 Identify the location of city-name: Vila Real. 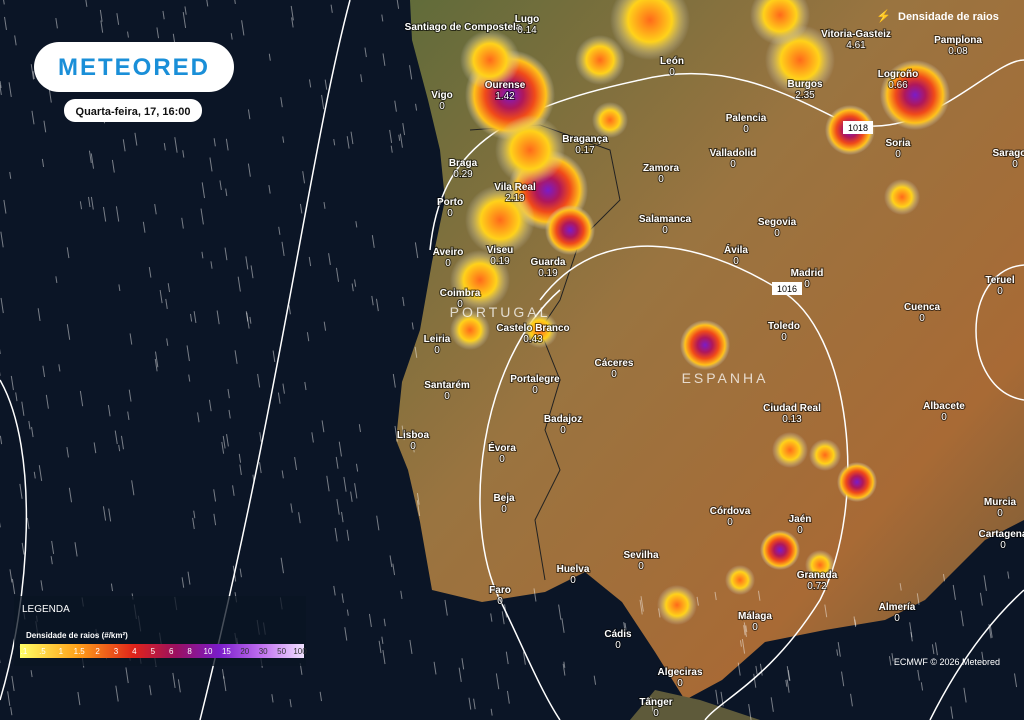
(515, 187).